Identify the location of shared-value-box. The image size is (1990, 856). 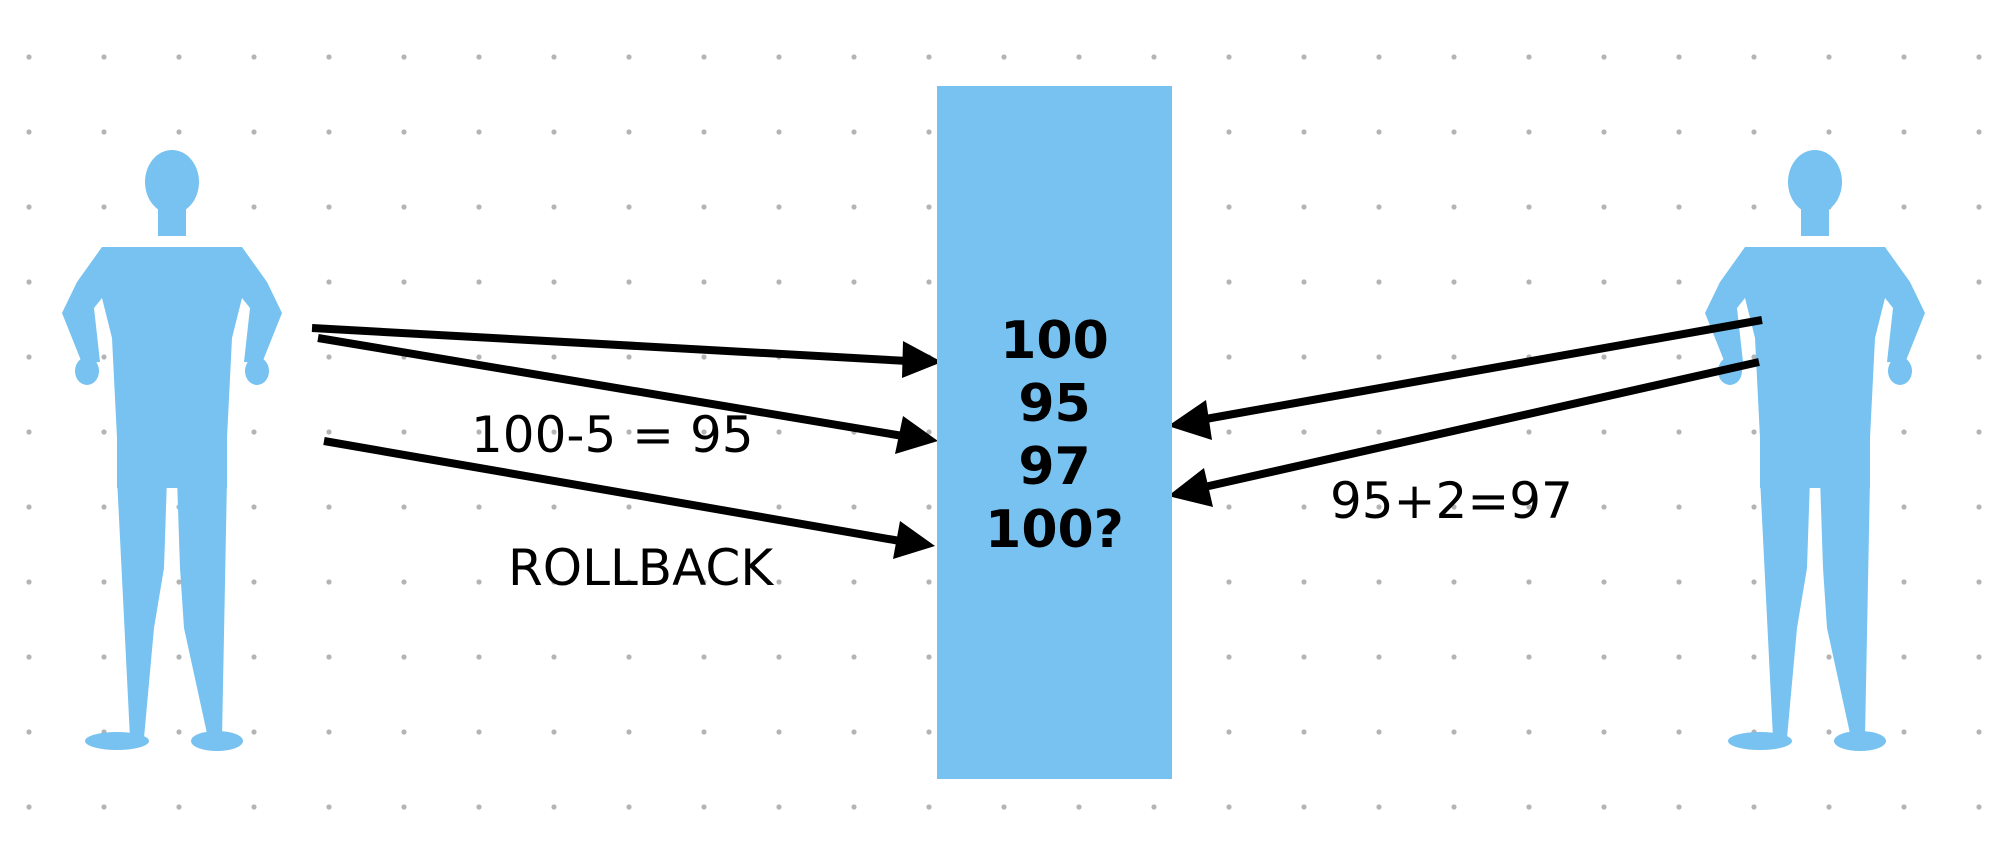
(1054, 432).